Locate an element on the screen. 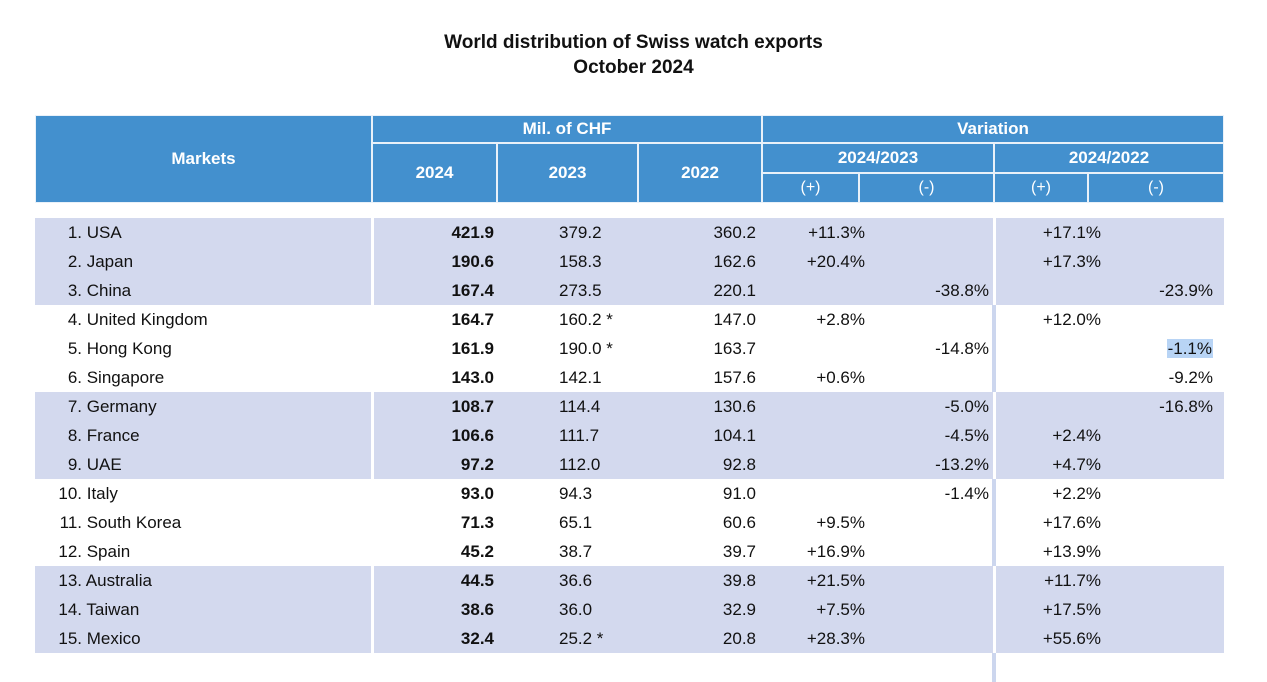  column-divider is located at coordinates (994, 450).